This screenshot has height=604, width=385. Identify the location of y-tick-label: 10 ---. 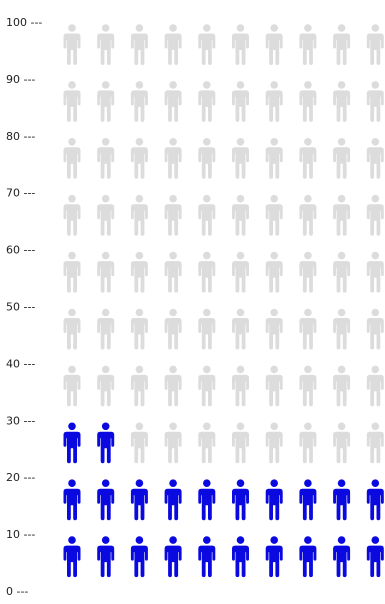
(20, 534).